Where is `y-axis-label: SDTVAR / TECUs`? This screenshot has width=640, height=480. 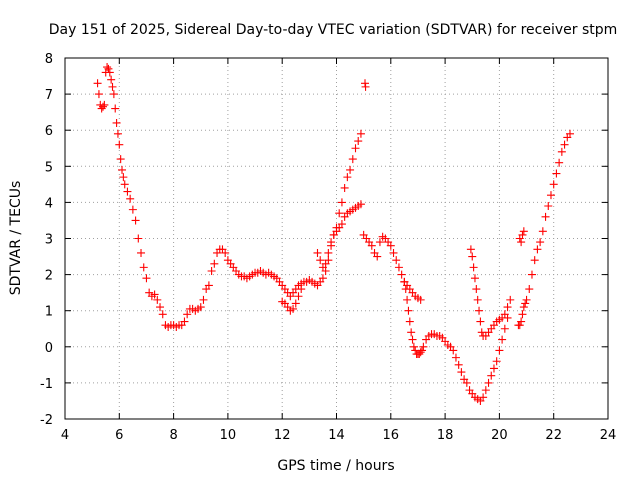 y-axis-label: SDTVAR / TECUs is located at coordinates (16, 238).